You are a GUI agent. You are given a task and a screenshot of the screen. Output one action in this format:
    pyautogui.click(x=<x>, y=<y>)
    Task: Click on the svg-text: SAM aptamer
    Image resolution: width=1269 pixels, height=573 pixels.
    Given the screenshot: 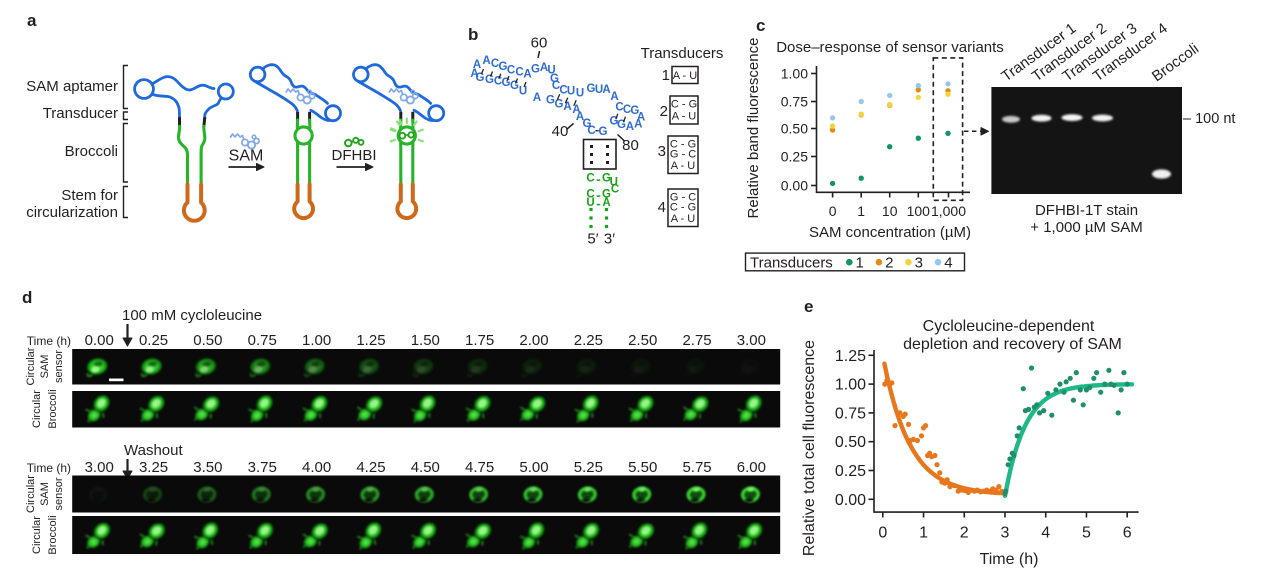 What is the action you would take?
    pyautogui.click(x=72, y=86)
    